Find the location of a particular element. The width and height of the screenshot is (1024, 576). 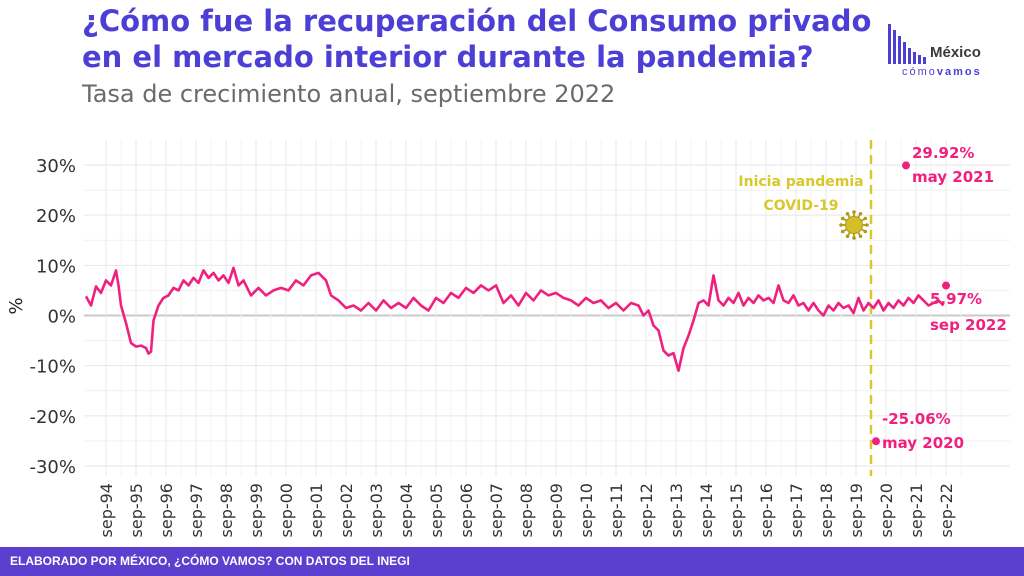

virus-icon is located at coordinates (854, 225).